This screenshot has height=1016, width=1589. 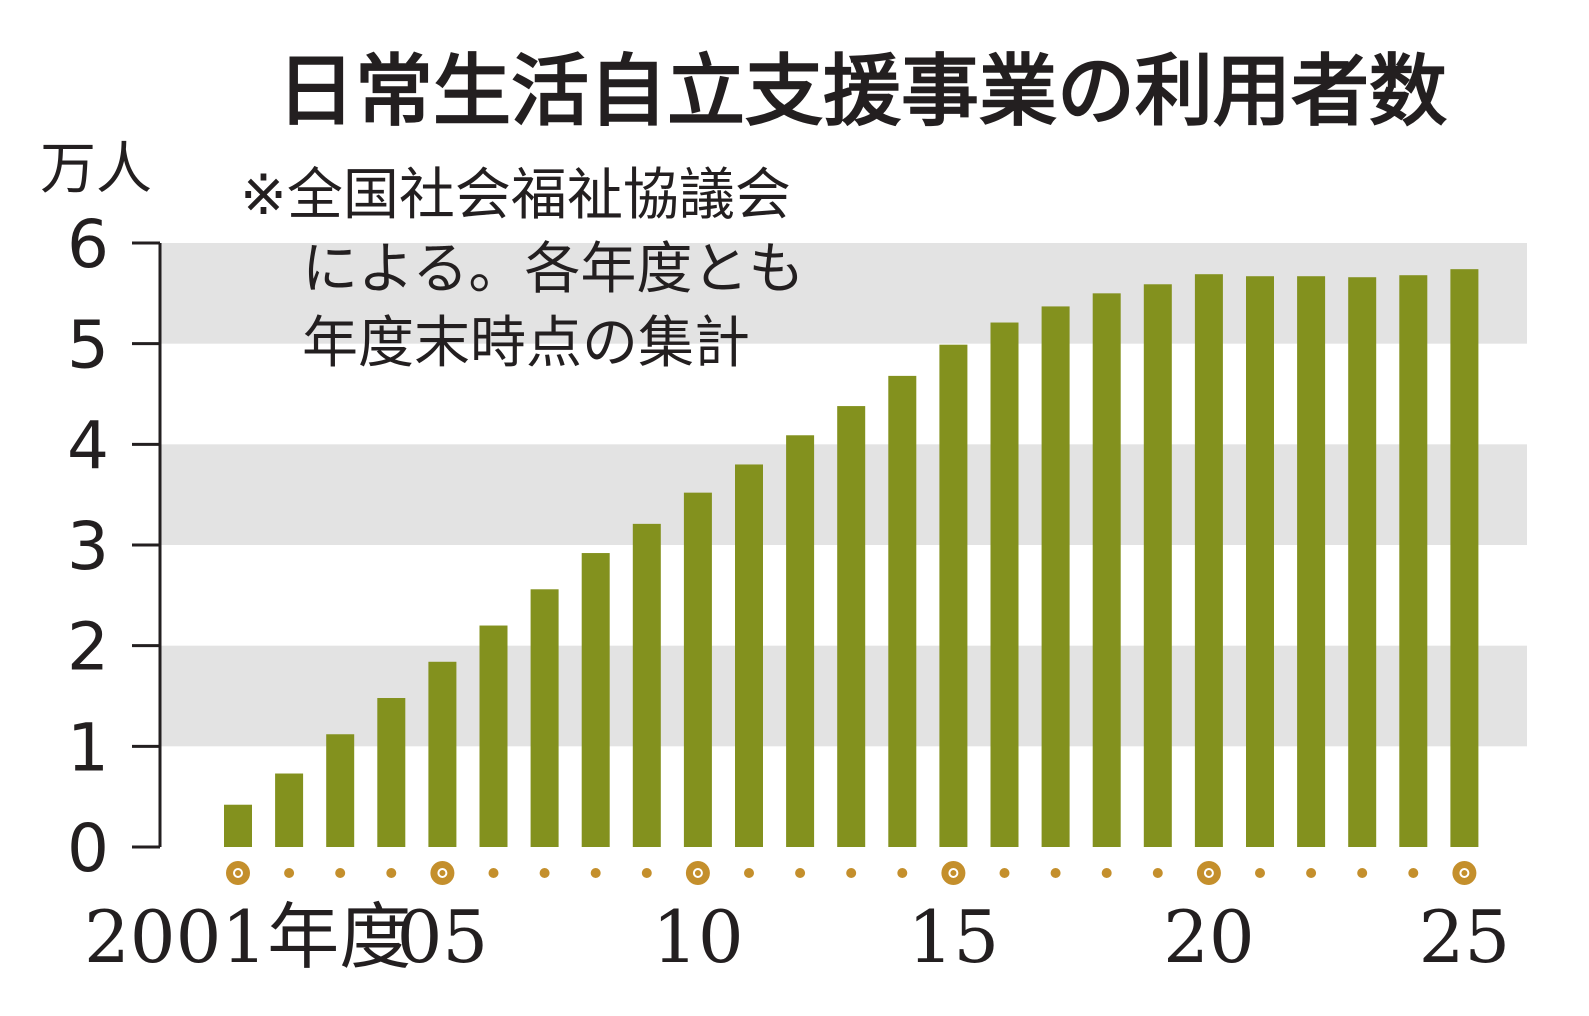 I want to click on y-tick-label: 0, so click(x=88, y=848).